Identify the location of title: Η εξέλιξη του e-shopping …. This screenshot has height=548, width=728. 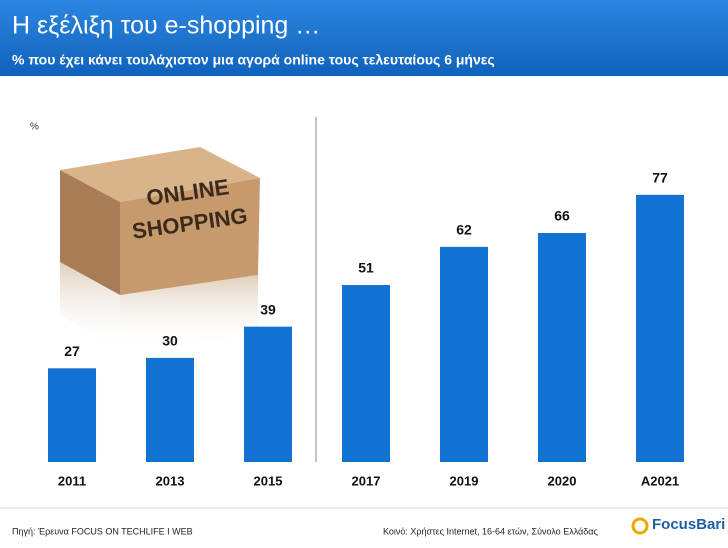
(166, 26).